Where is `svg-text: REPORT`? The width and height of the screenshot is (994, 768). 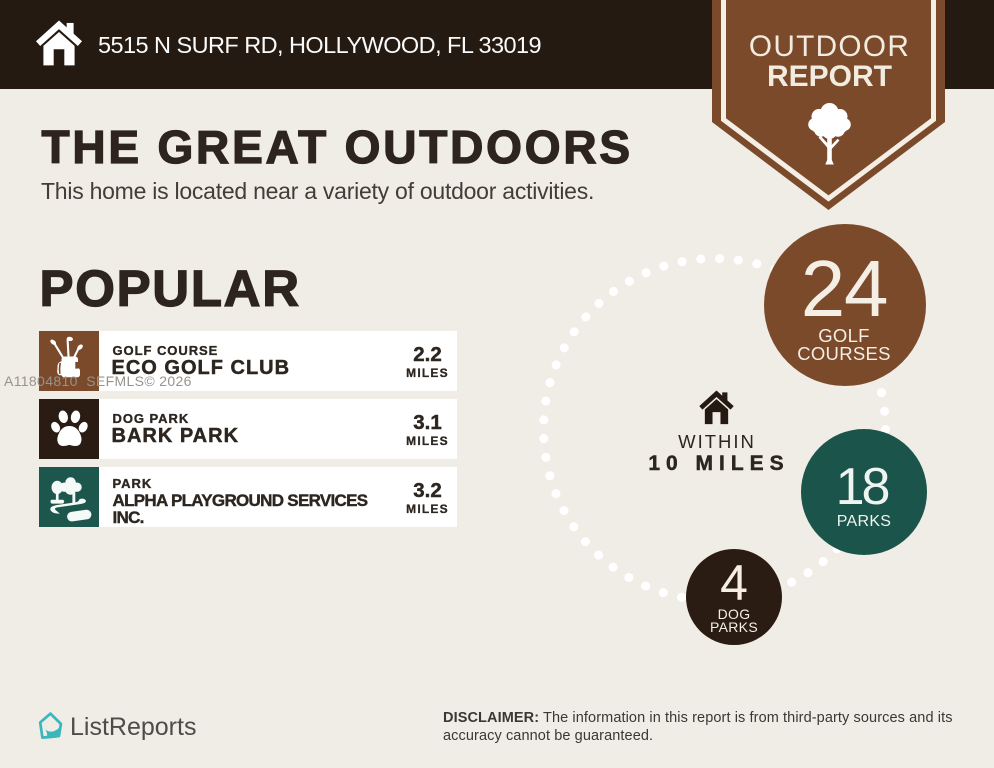 svg-text: REPORT is located at coordinates (829, 76).